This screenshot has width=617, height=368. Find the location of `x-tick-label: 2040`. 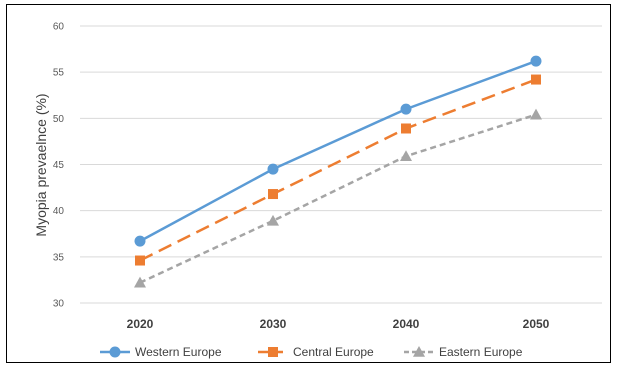

x-tick-label: 2040 is located at coordinates (406, 324).